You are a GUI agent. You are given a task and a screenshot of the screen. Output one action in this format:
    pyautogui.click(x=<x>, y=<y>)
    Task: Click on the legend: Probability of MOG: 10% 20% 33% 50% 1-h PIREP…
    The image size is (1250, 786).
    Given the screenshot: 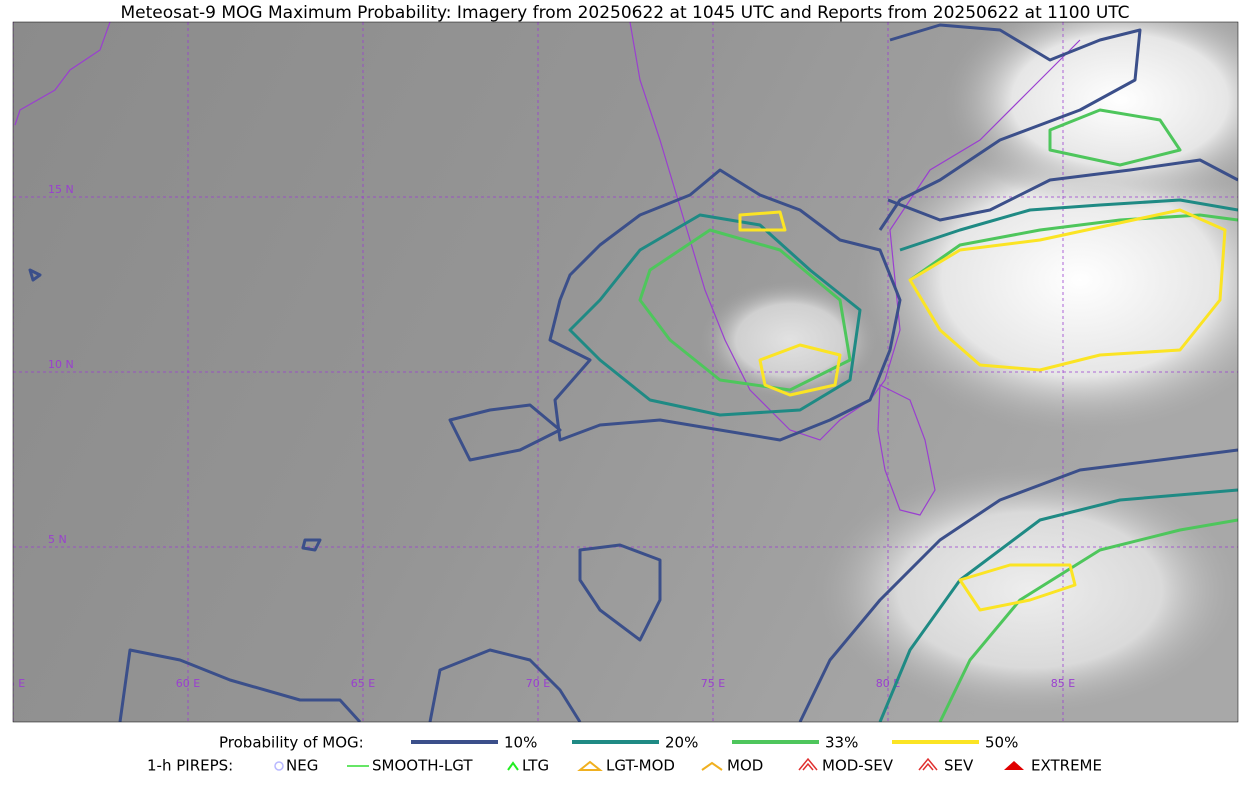 What is the action you would take?
    pyautogui.click(x=624, y=754)
    